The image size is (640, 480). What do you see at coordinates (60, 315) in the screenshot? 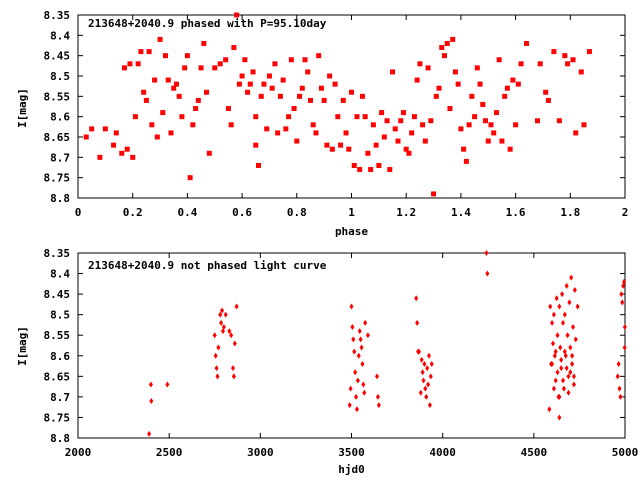
I see `y-tick-label: 8.5` at bounding box center [60, 315].